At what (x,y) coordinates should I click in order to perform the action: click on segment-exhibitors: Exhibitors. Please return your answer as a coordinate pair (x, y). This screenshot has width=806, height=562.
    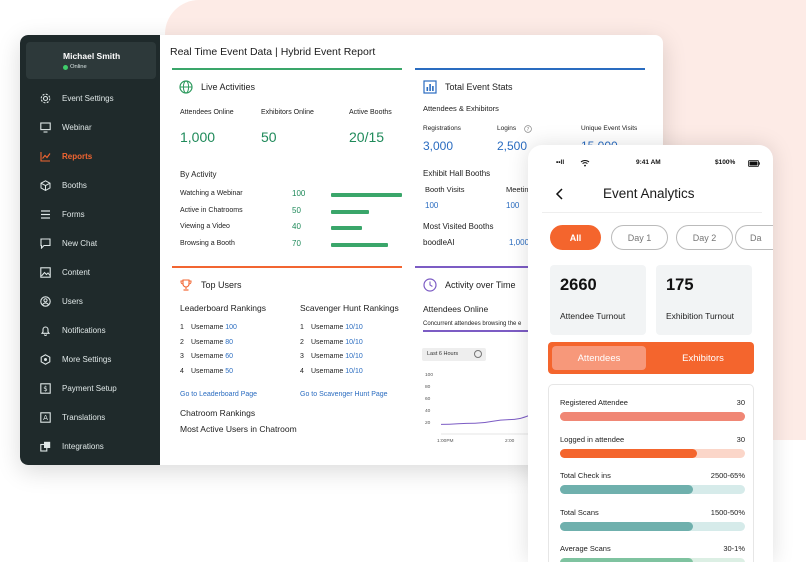
    Looking at the image, I should click on (703, 358).